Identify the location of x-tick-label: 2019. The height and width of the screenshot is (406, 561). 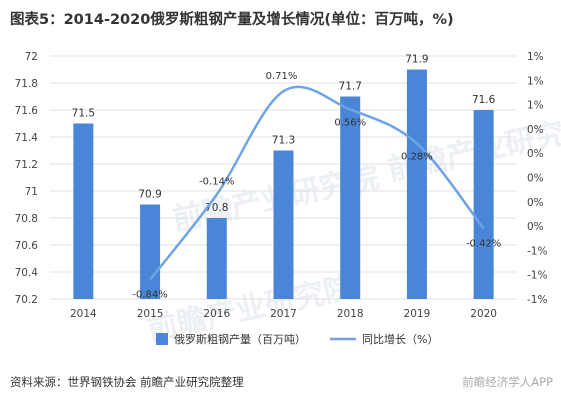
(417, 314).